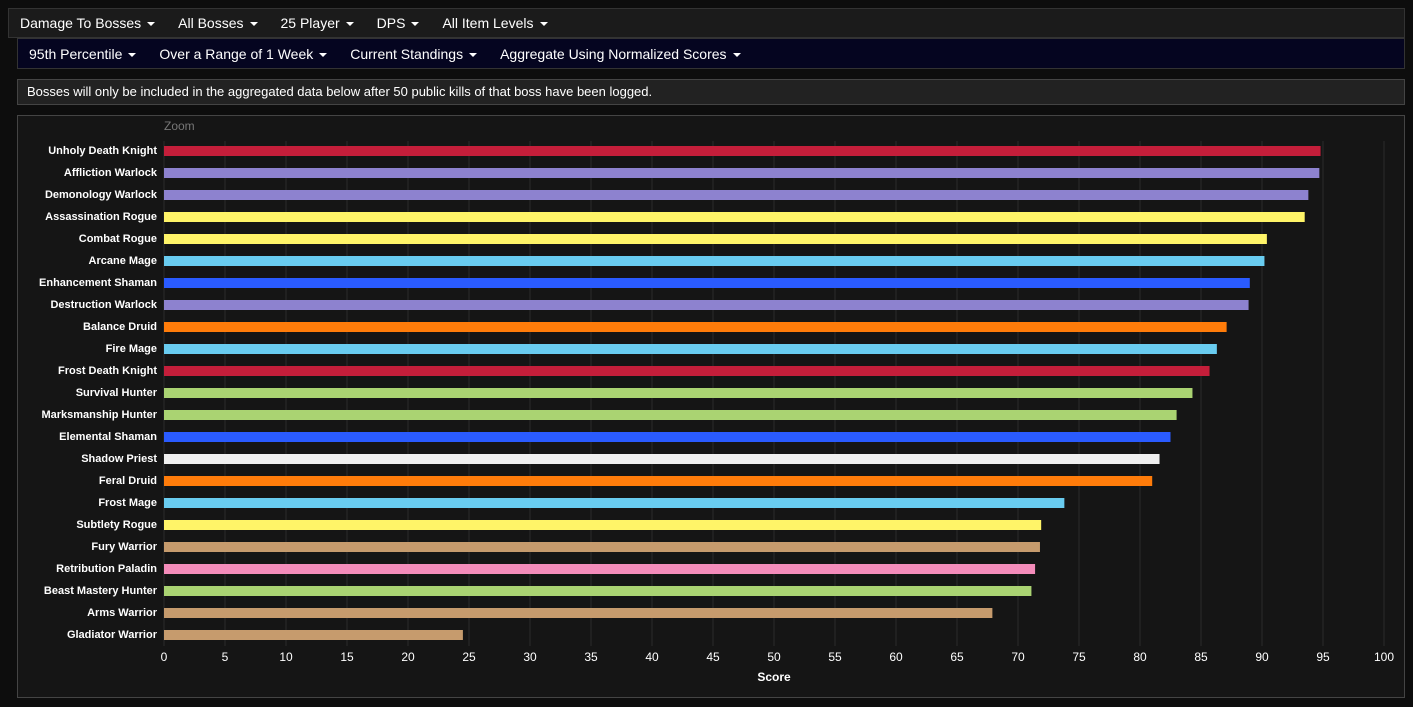  Describe the element at coordinates (774, 657) in the screenshot. I see `x-tick-label: 50` at that location.